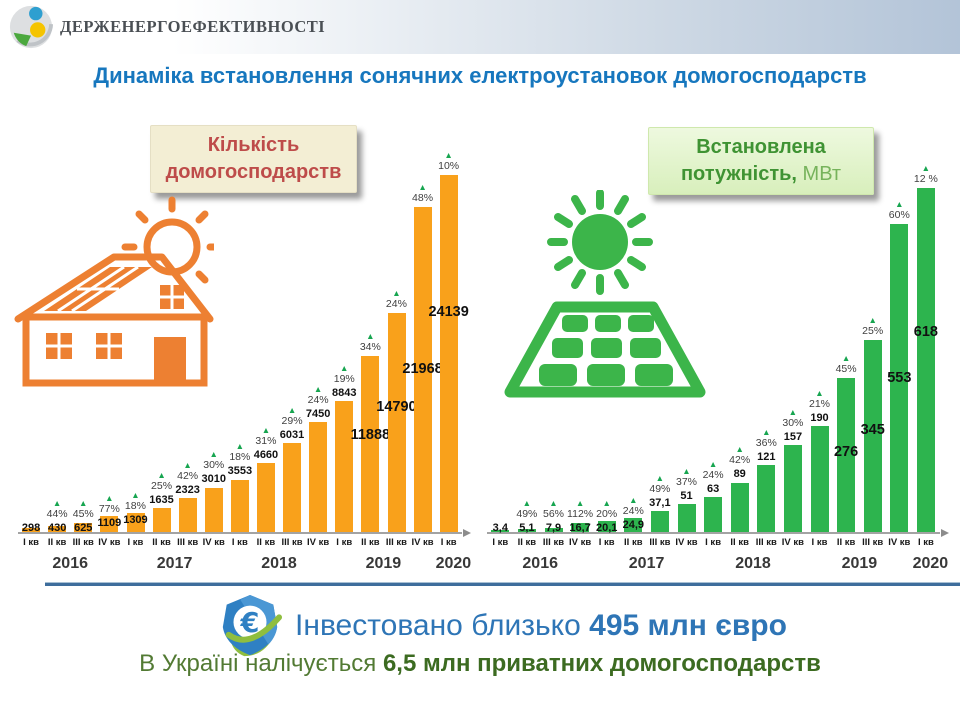 This screenshot has width=960, height=720. Describe the element at coordinates (161, 499) in the screenshot. I see `value-label: 1635` at that location.